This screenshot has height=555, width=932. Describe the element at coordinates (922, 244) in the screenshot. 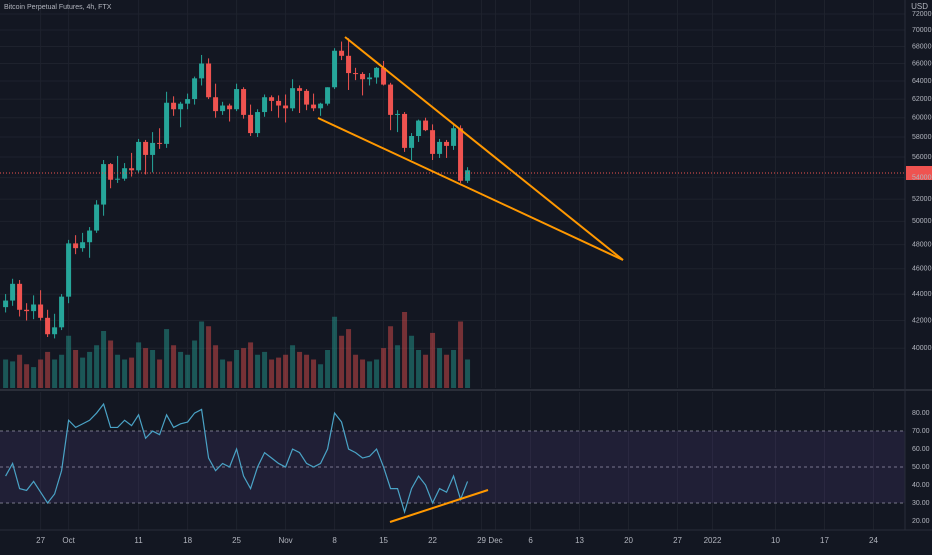

I see `y-tick-label: 48000` at that location.